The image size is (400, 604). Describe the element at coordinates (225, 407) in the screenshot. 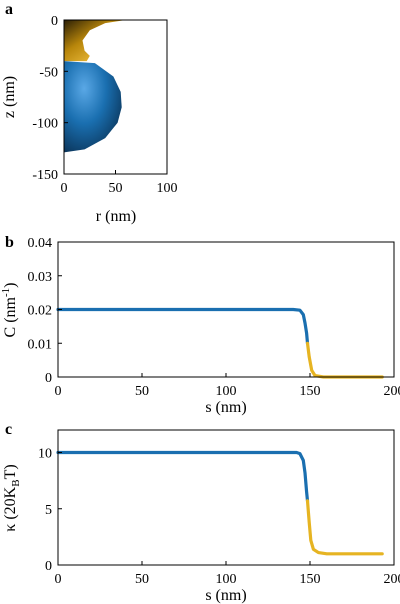

I see `panel-b-xlabel: s (nm)` at that location.